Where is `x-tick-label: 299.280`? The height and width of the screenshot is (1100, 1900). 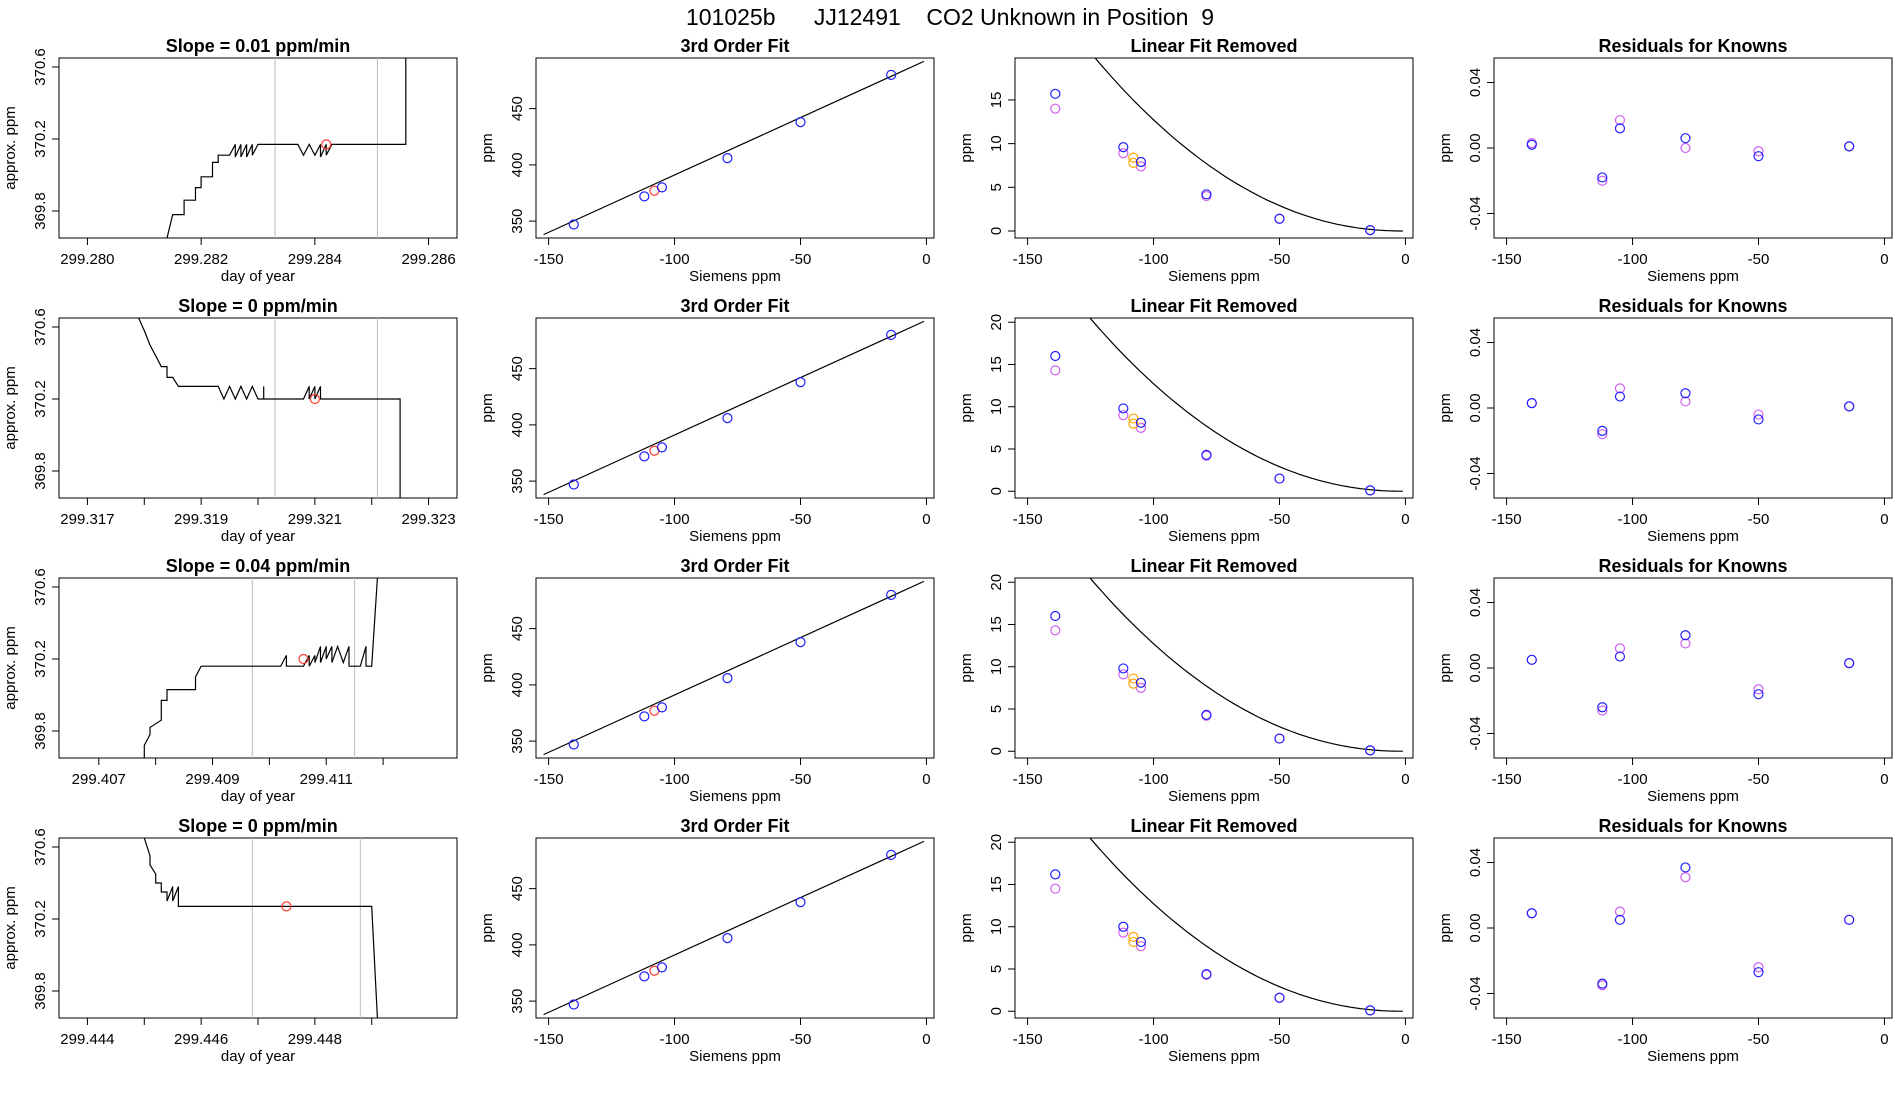 x-tick-label: 299.280 is located at coordinates (87, 259).